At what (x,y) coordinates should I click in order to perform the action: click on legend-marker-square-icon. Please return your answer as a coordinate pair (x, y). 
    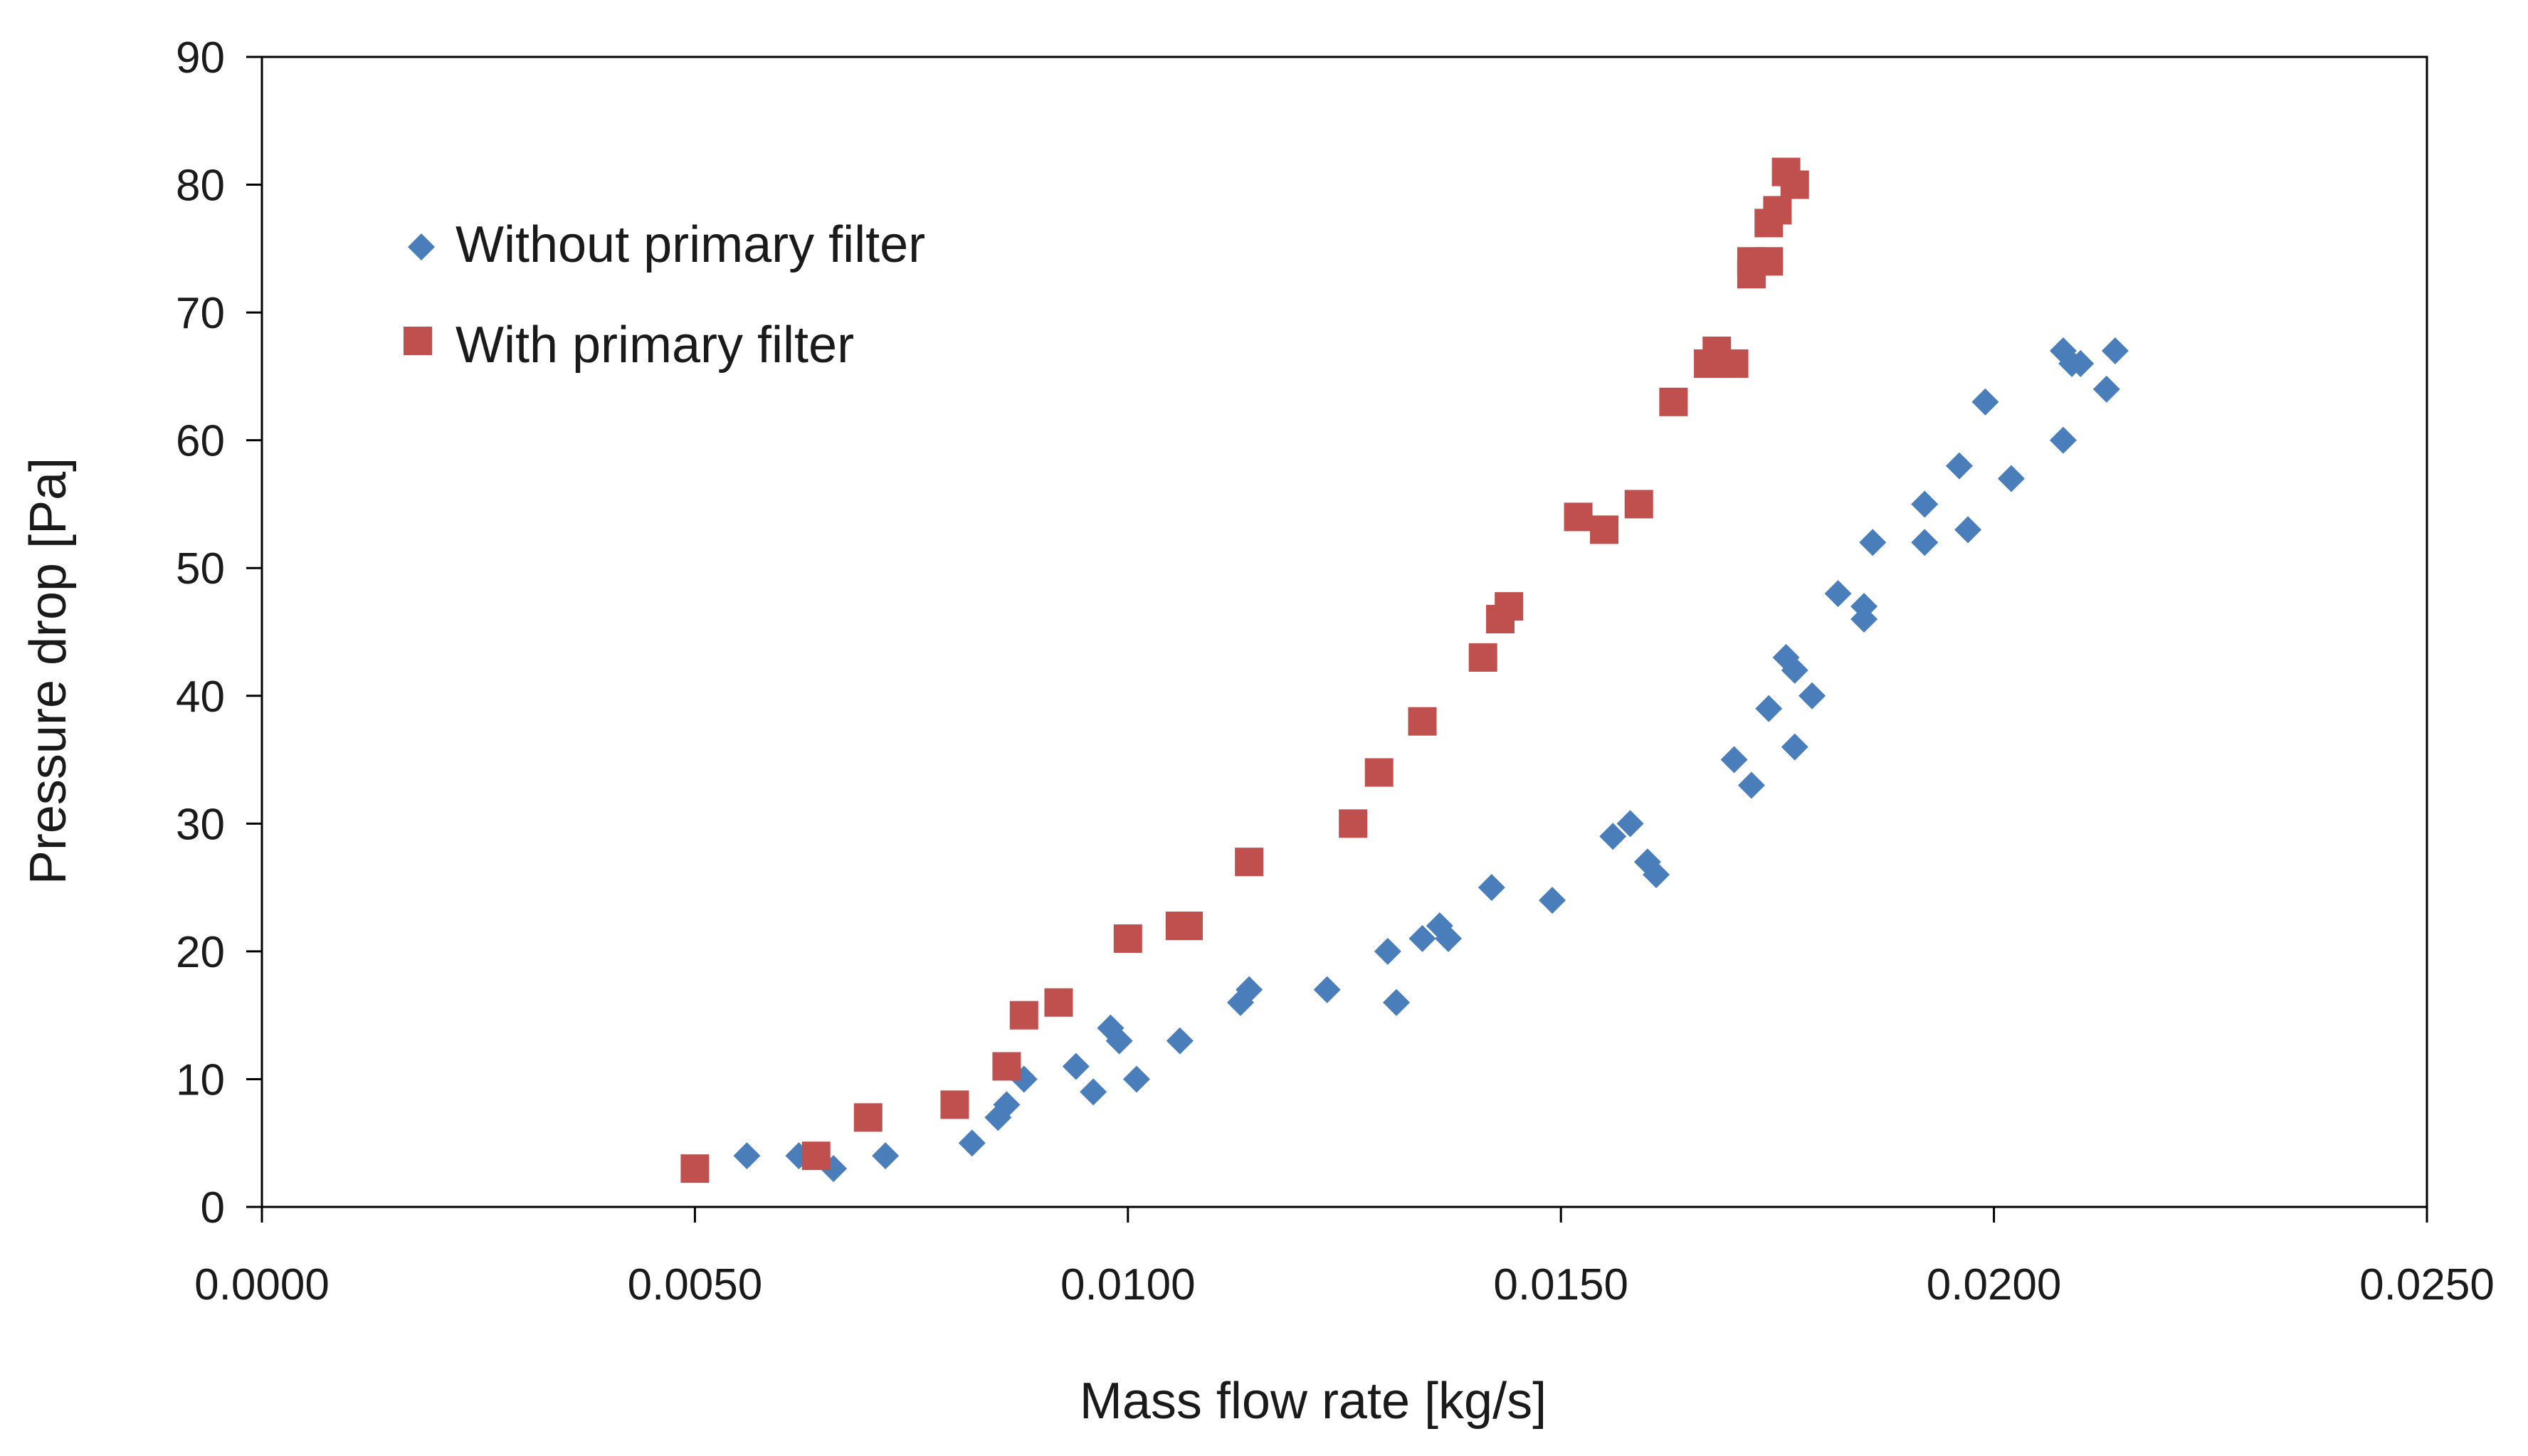
    Looking at the image, I should click on (418, 341).